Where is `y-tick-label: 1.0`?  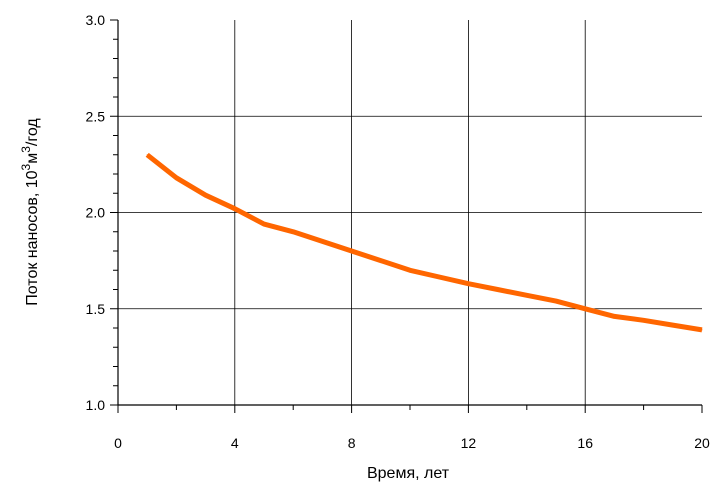 y-tick-label: 1.0 is located at coordinates (96, 405).